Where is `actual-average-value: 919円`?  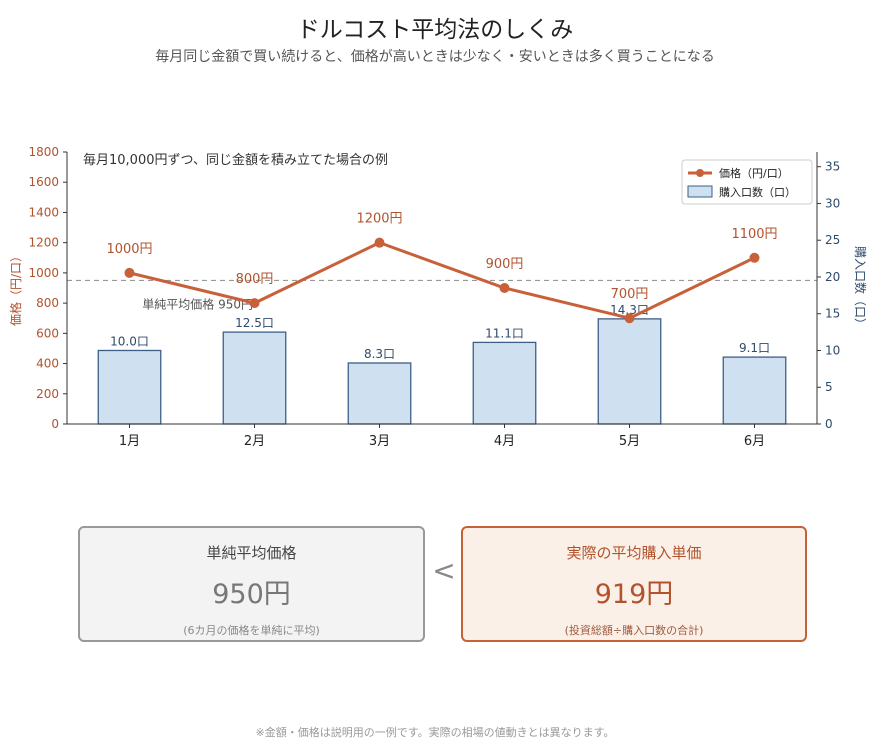 actual-average-value: 919円 is located at coordinates (634, 594).